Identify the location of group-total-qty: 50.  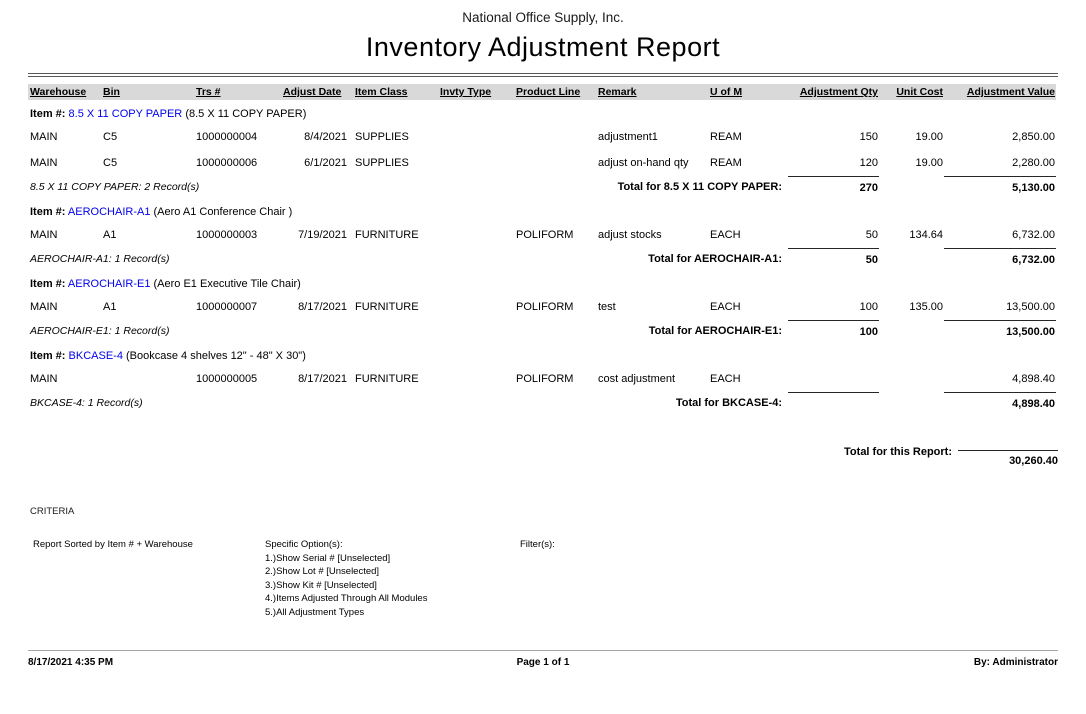
(833, 259).